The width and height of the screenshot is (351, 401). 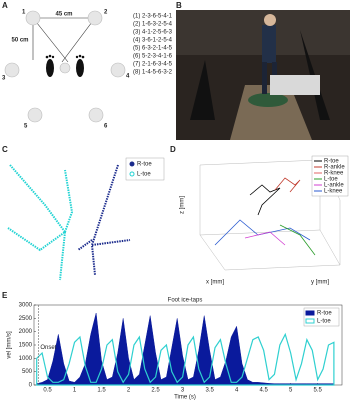 What do you see at coordinates (185, 398) in the screenshot?
I see `x-axis-label: Time (s)` at bounding box center [185, 398].